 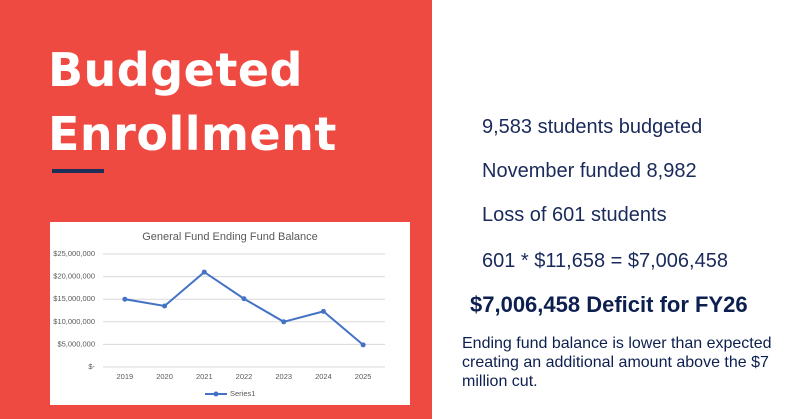 What do you see at coordinates (74, 253) in the screenshot?
I see `y-tick-label: $25,000,000` at bounding box center [74, 253].